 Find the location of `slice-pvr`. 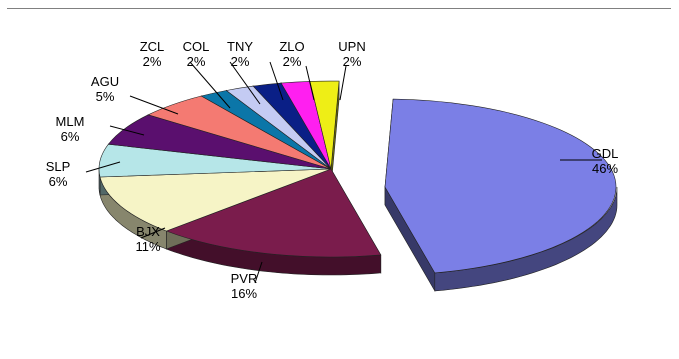

slice-pvr is located at coordinates (273, 213).